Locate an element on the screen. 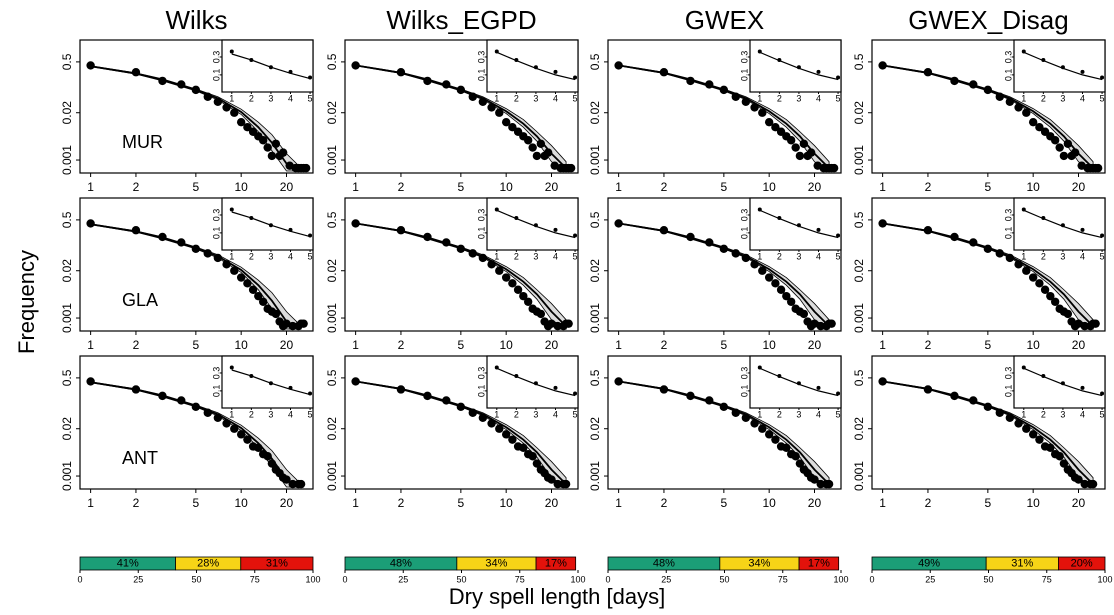  x-tick-label: 25 is located at coordinates (930, 579).